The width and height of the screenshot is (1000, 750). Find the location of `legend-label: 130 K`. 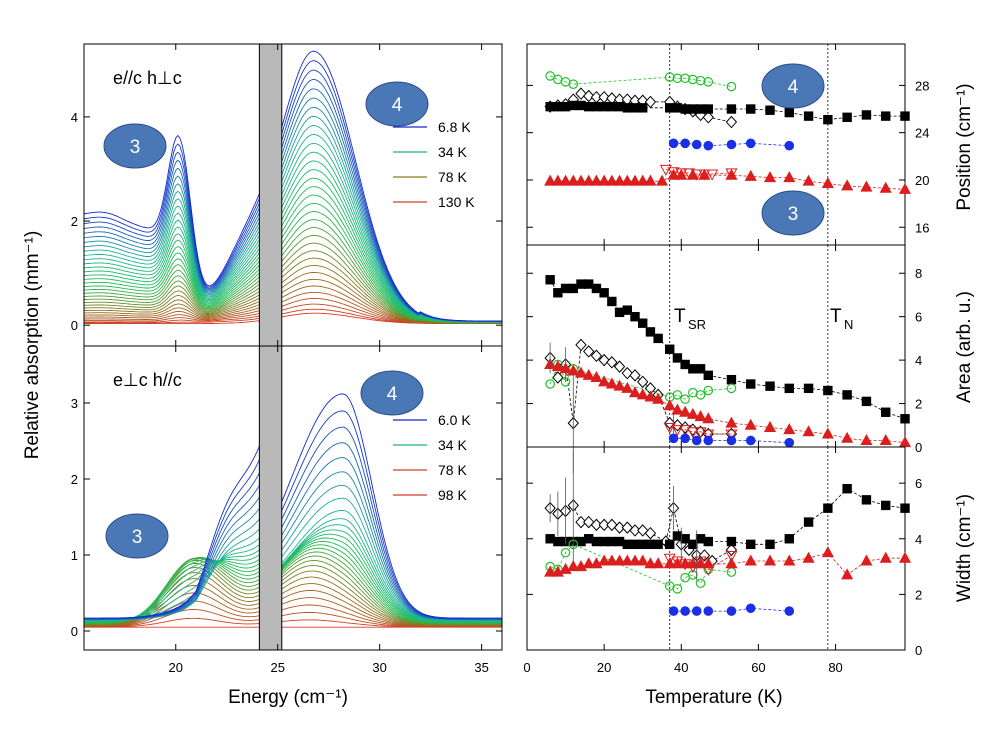

legend-label: 130 K is located at coordinates (456, 202).